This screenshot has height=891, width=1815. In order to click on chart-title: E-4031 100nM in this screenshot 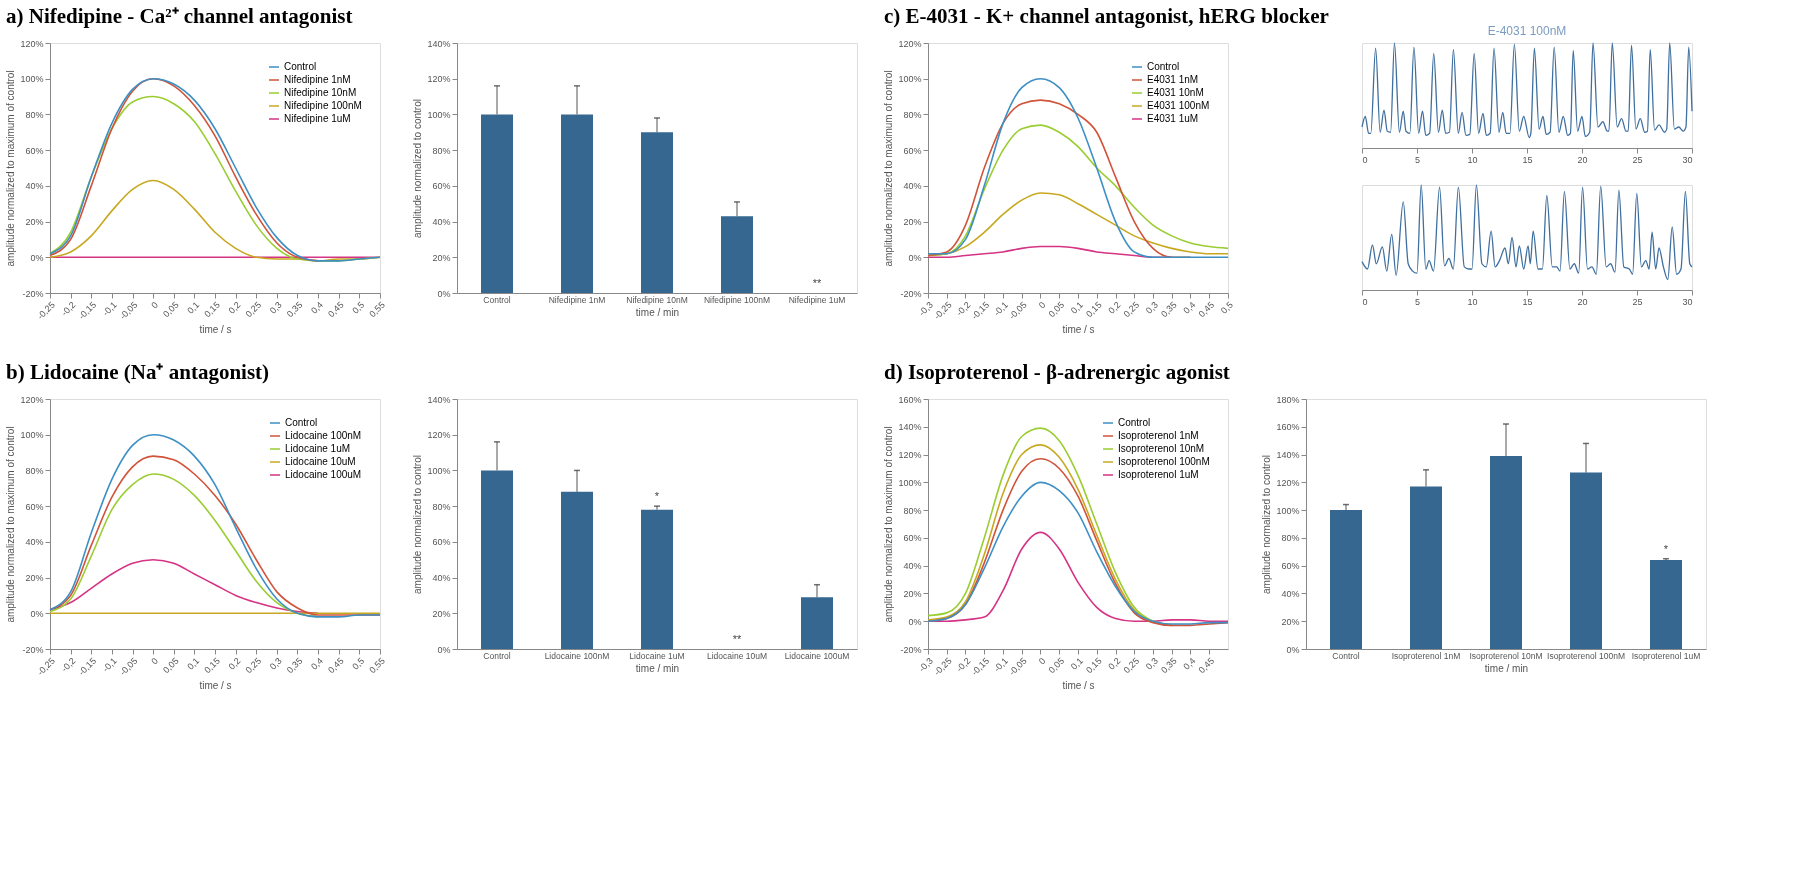, I will do `click(1527, 31)`.